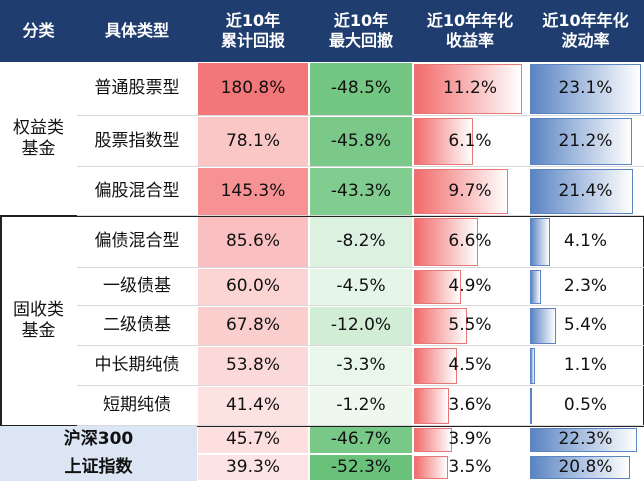 This screenshot has width=644, height=481. Describe the element at coordinates (137, 88) in the screenshot. I see `type-cell: 普通股票型` at that location.